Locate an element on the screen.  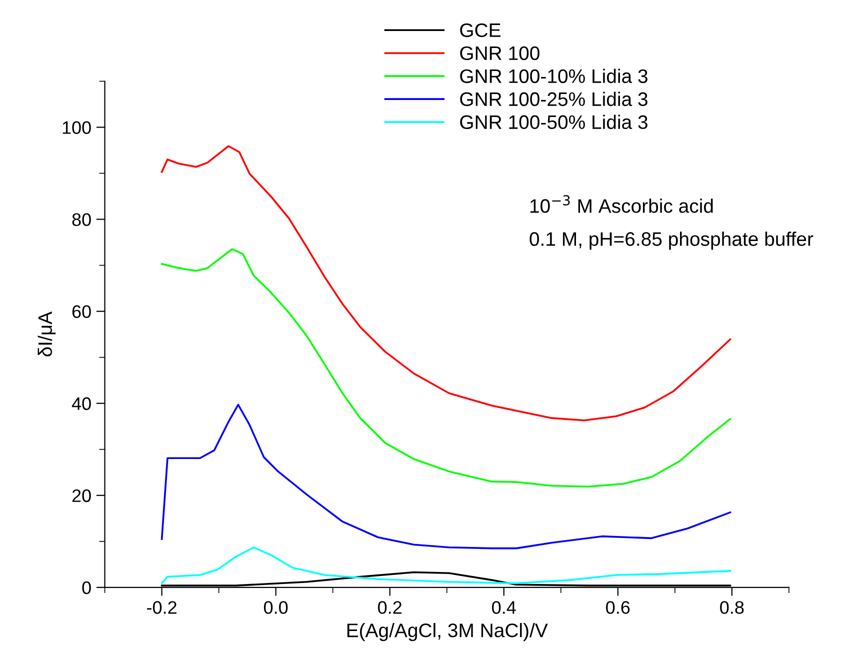
legend-label: GCE is located at coordinates (480, 30).